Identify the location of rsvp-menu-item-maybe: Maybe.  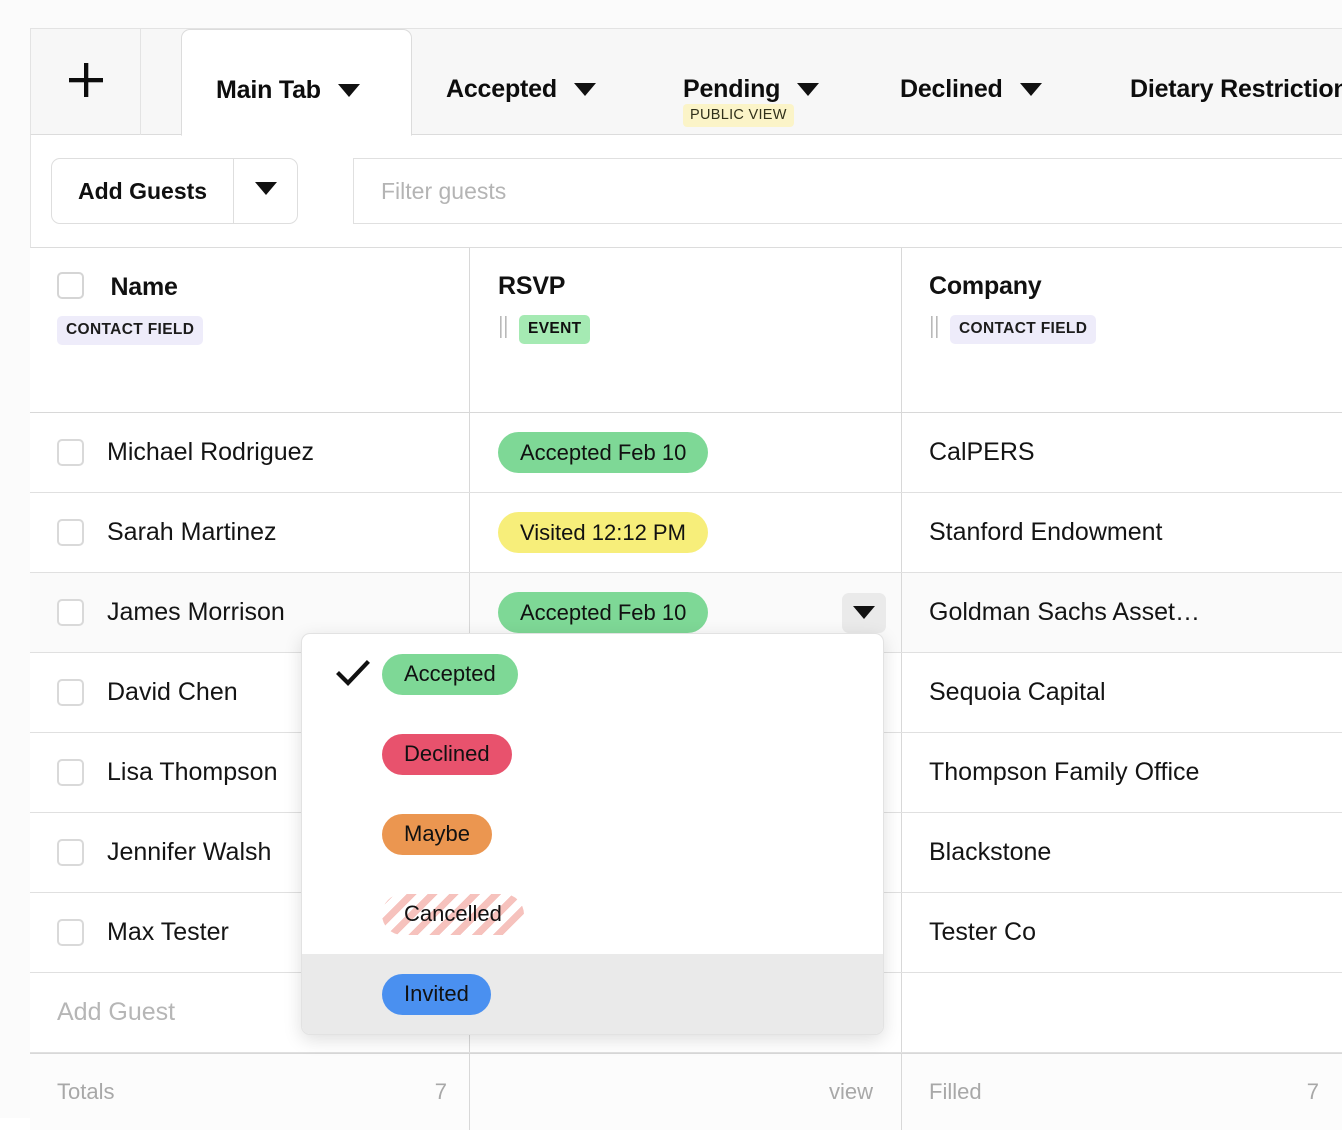
(592, 834).